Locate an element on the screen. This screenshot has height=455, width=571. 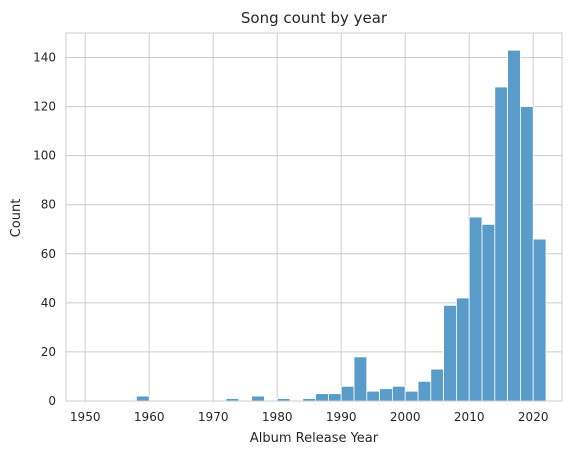
y-tick-label: 140 is located at coordinates (44, 58).